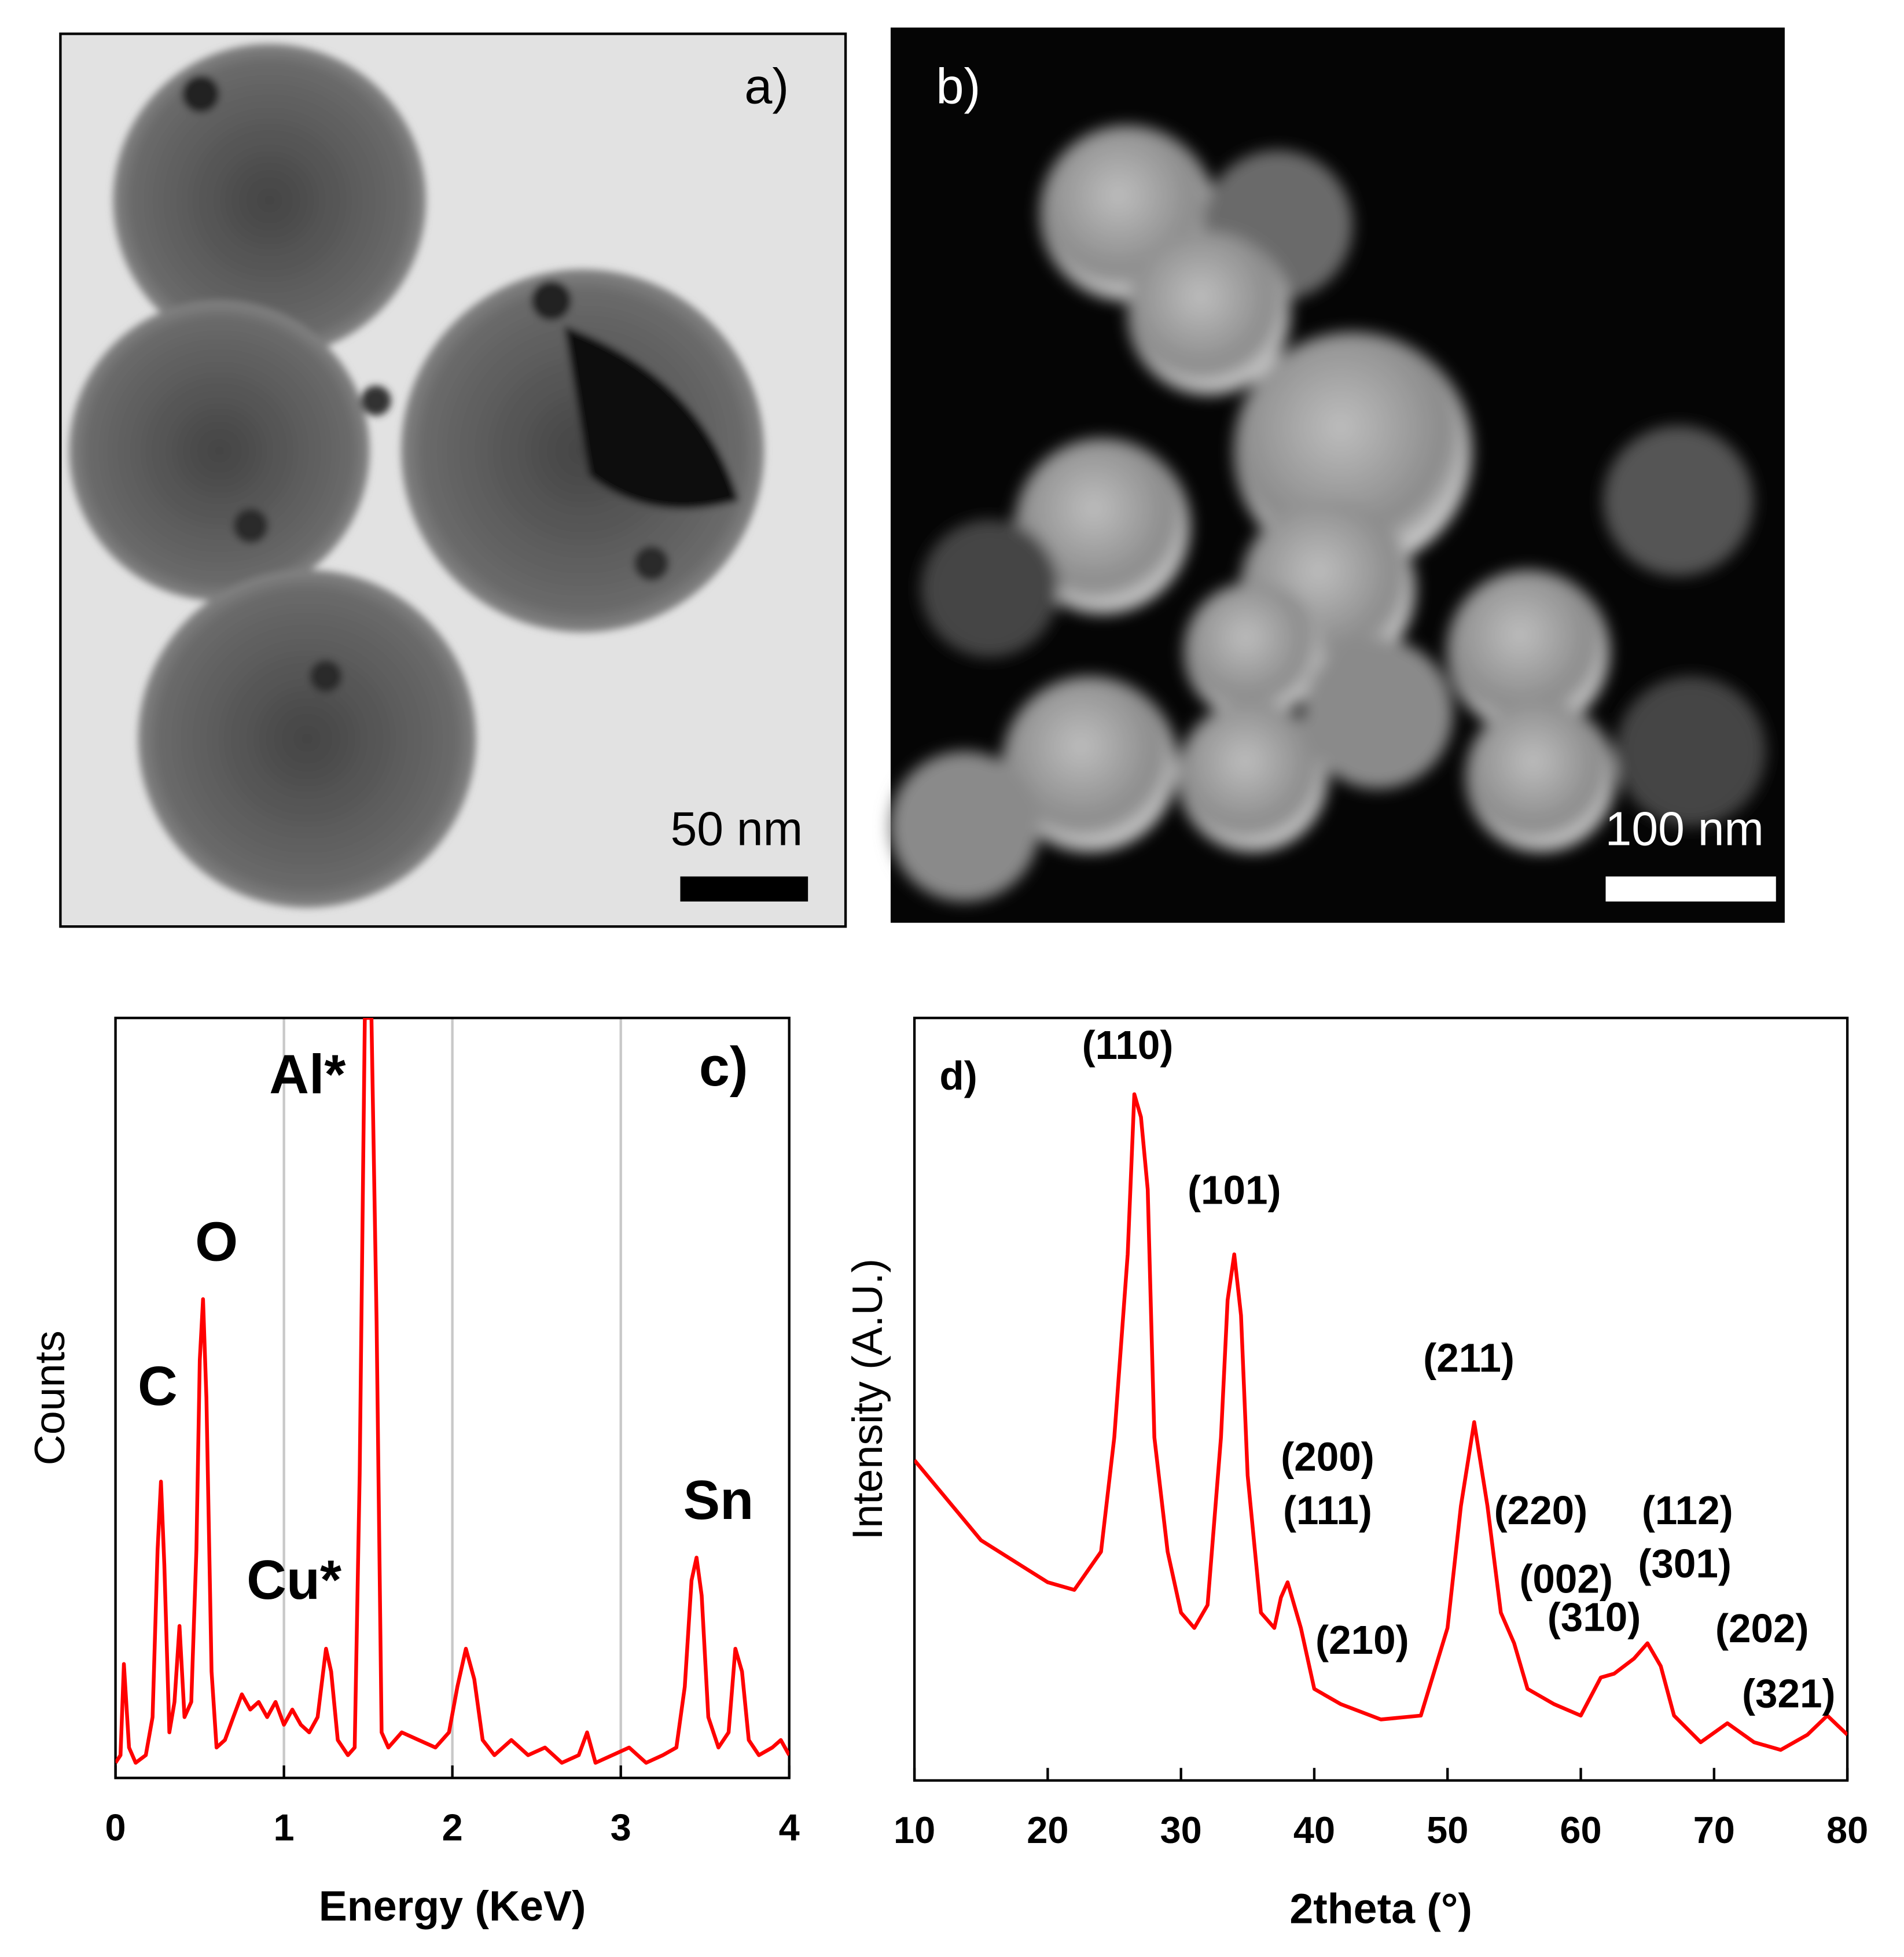 Image resolution: width=1904 pixels, height=1957 pixels. I want to click on scale-bar-label: 100 nm, so click(1684, 829).